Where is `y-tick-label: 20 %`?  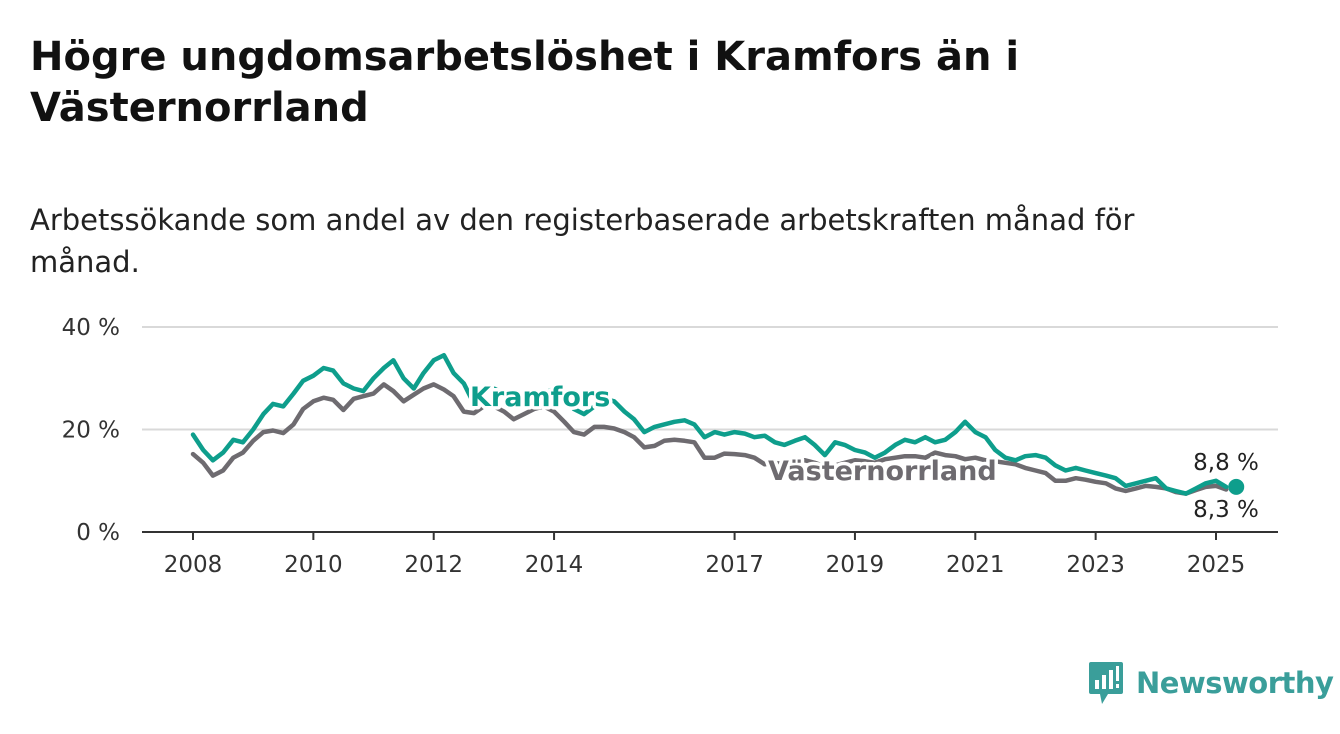 y-tick-label: 20 % is located at coordinates (91, 431).